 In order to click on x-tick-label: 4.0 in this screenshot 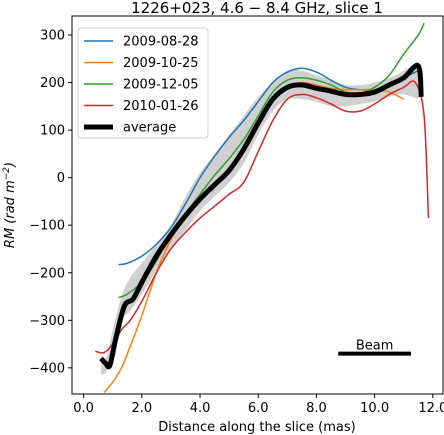, I will do `click(200, 408)`.